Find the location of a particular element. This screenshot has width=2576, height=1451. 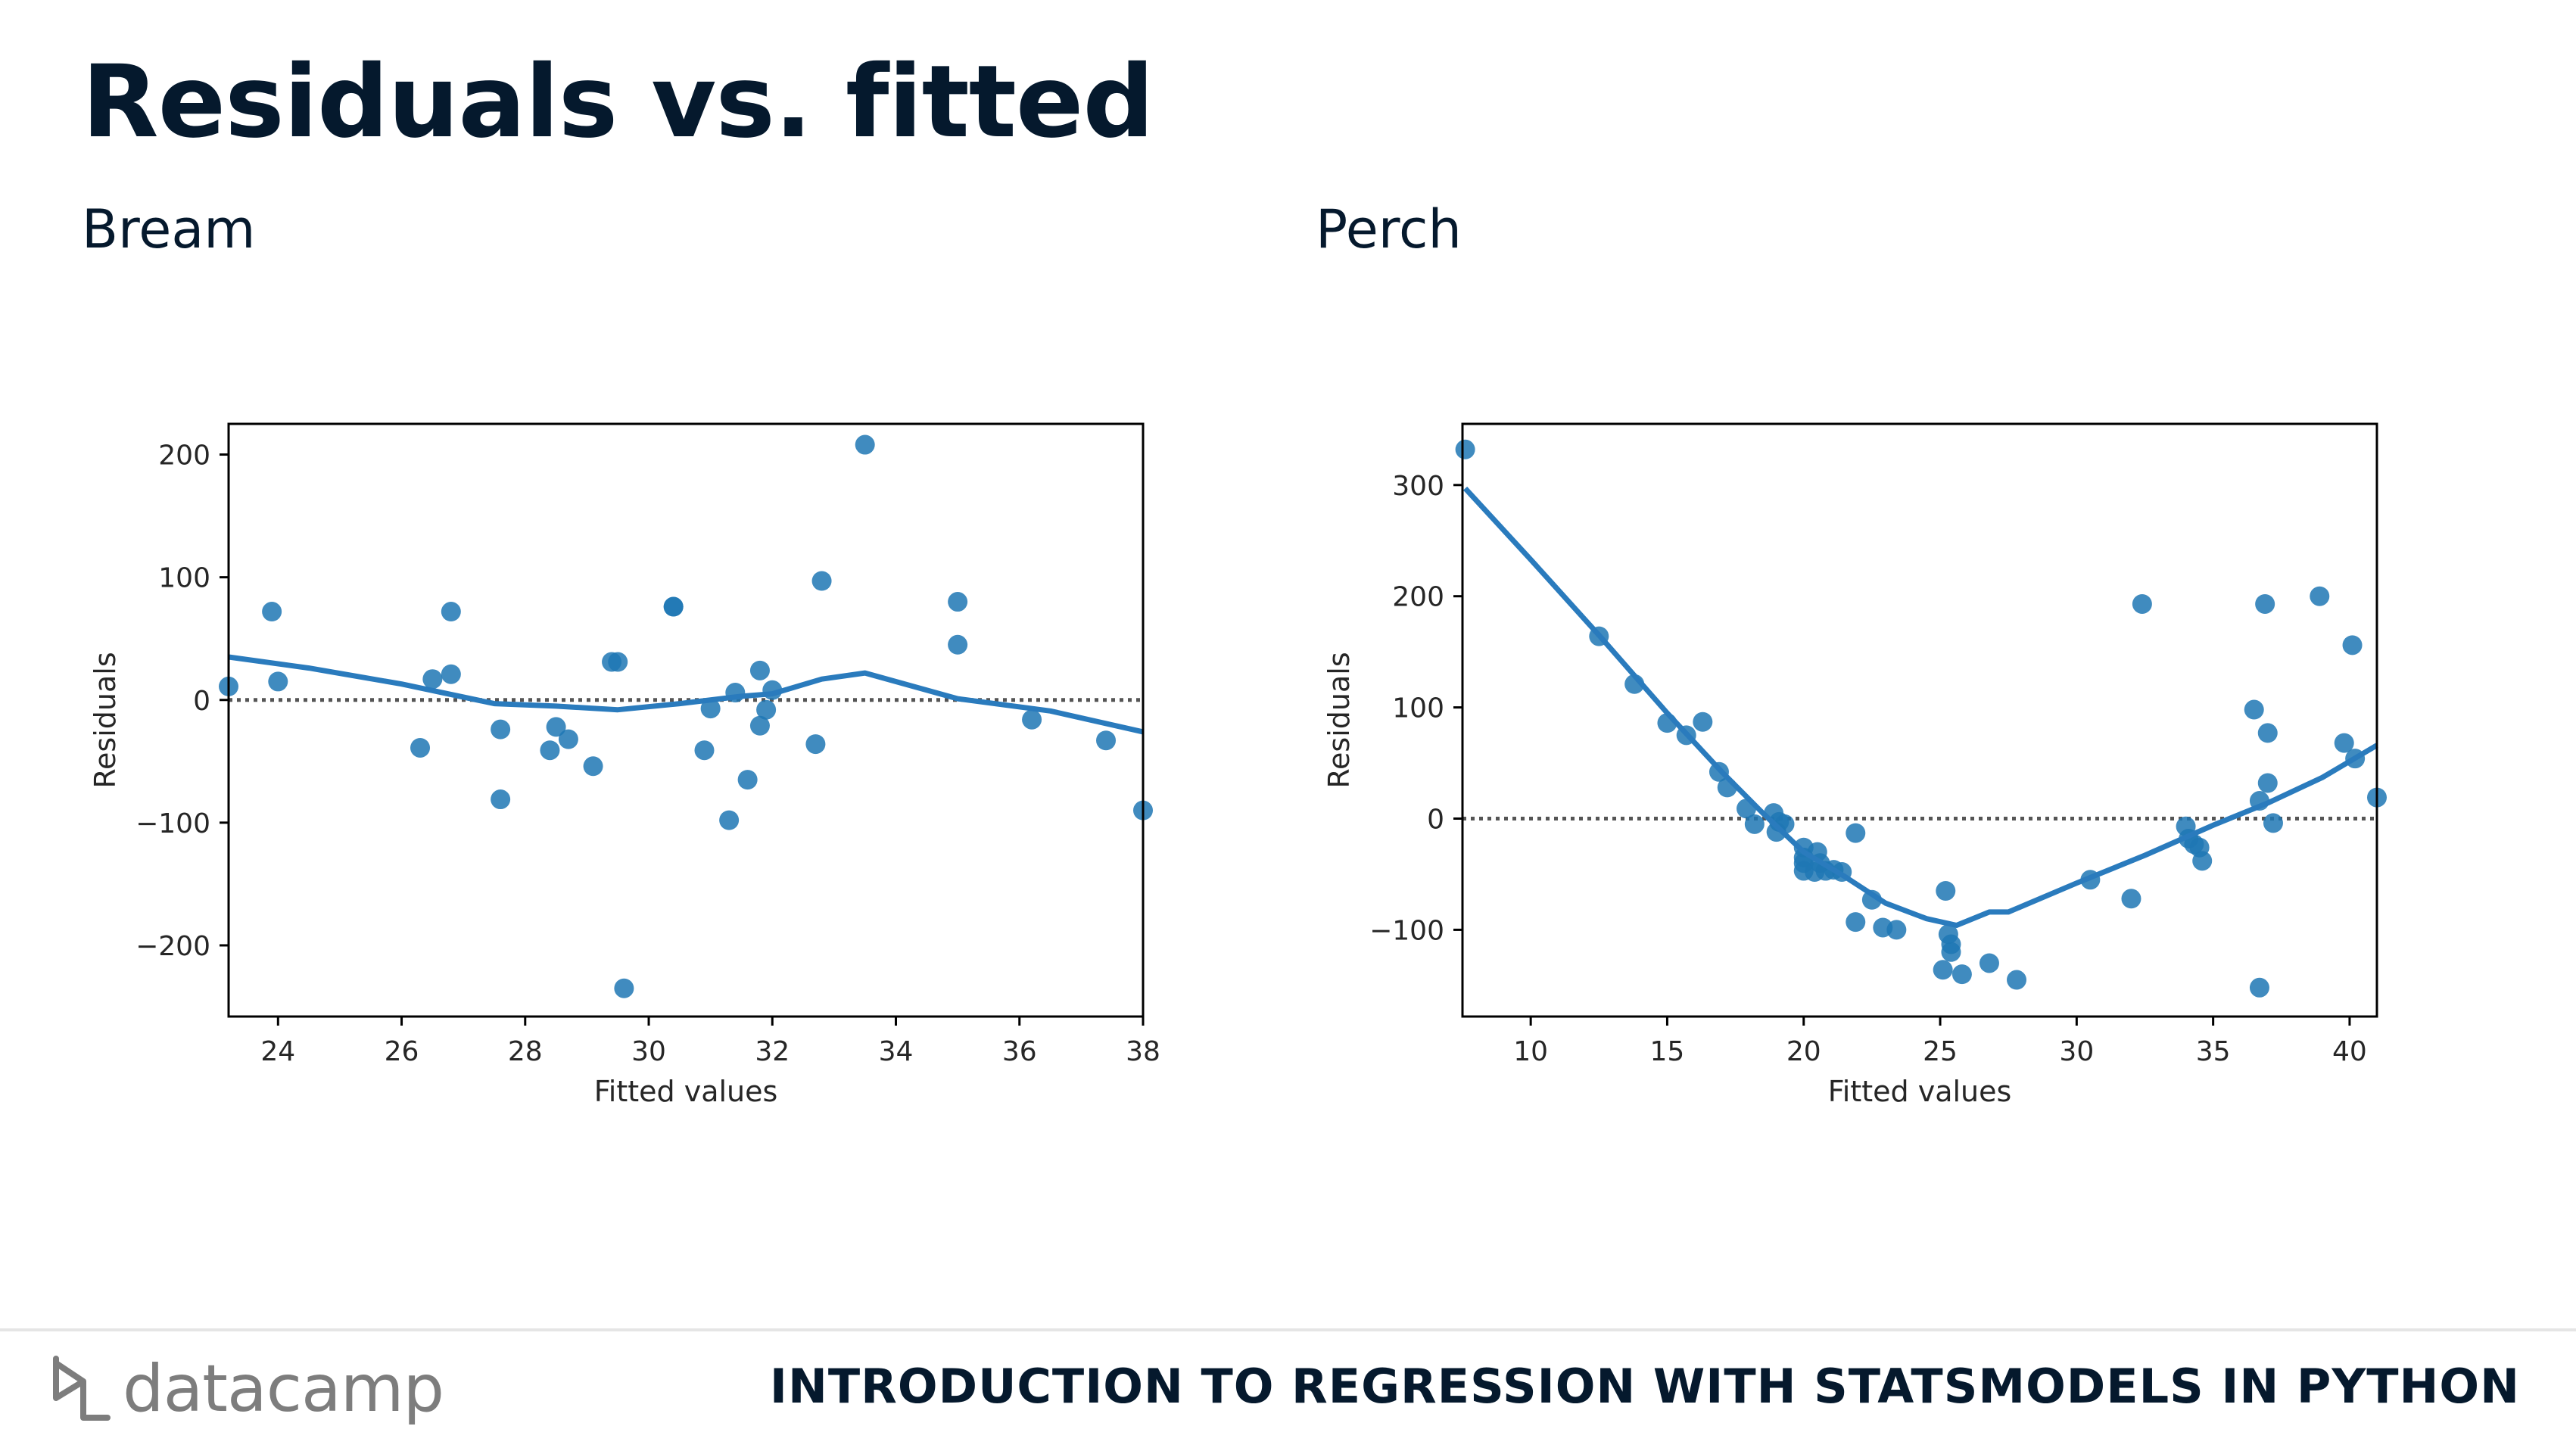

chart-title-perch: Perch is located at coordinates (1389, 229).